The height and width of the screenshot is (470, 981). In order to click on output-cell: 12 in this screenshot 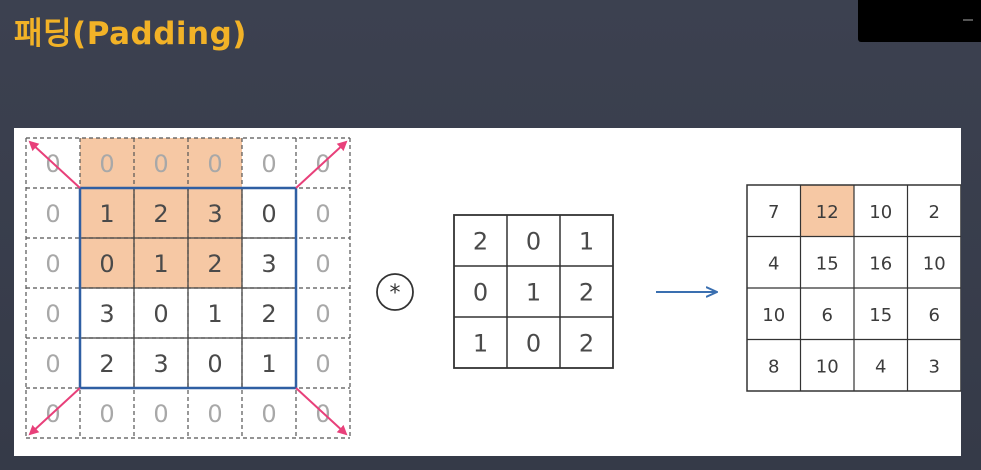, I will do `click(827, 212)`.